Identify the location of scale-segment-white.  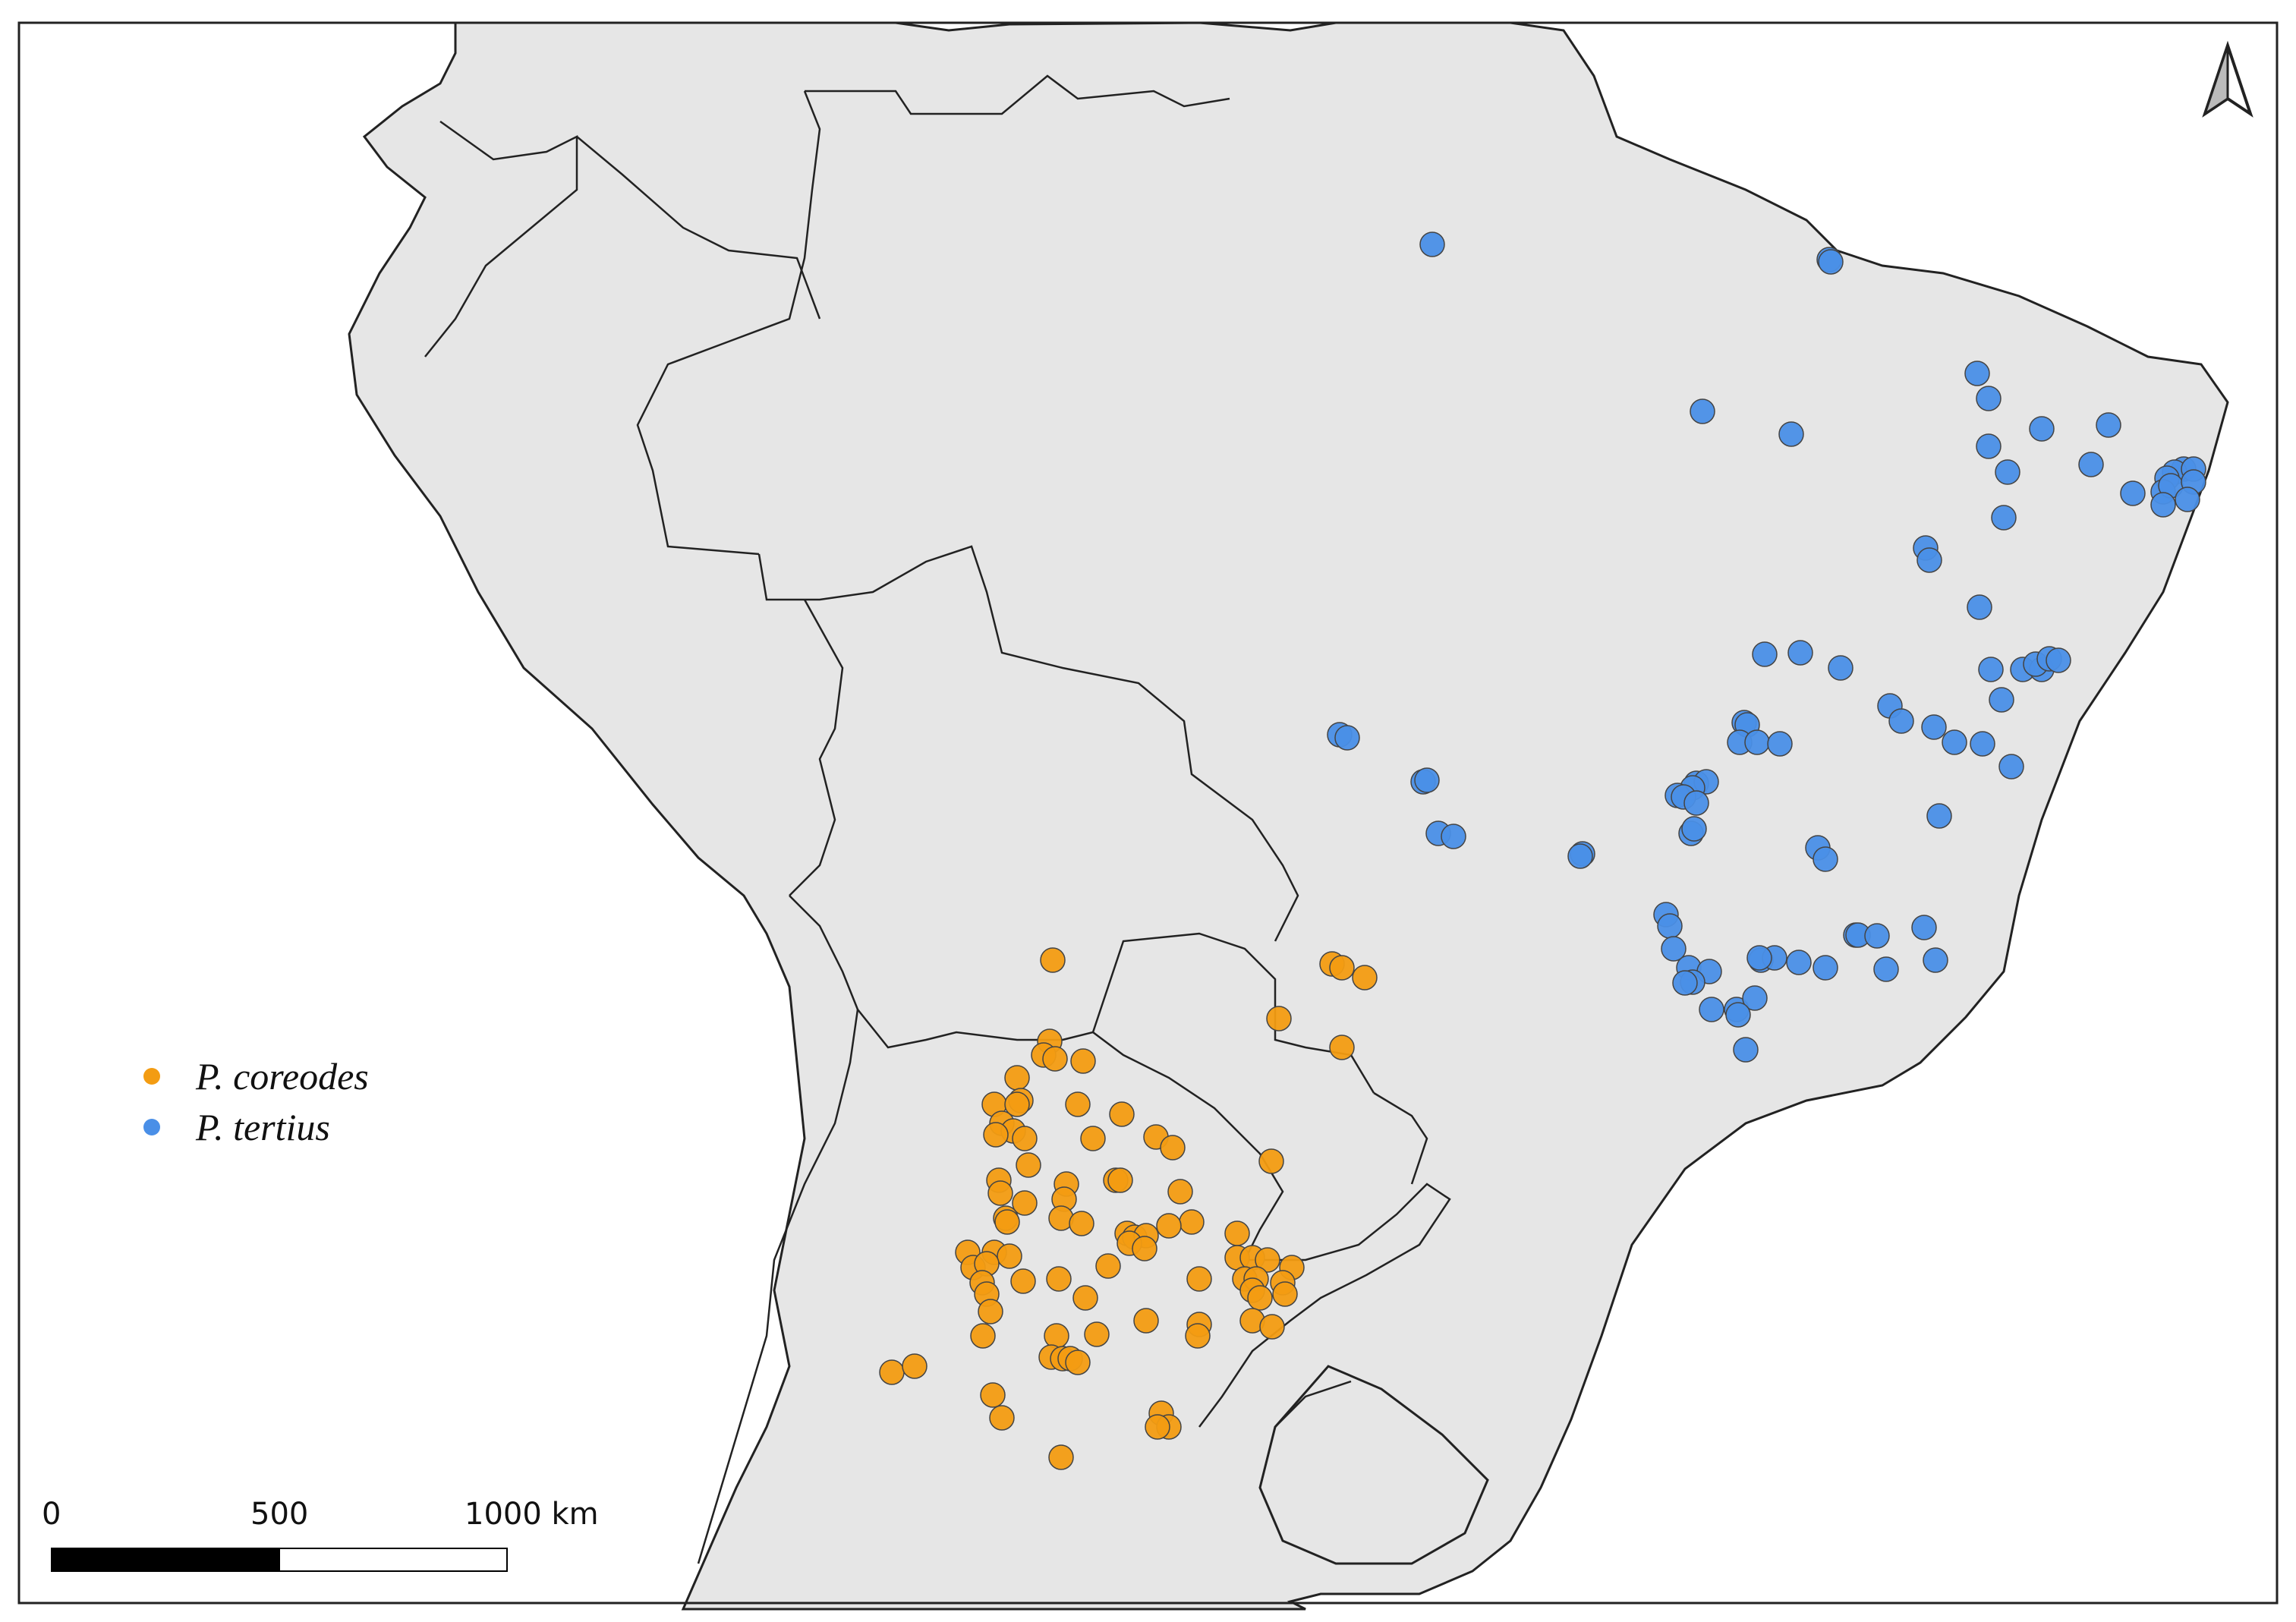
(393, 1560).